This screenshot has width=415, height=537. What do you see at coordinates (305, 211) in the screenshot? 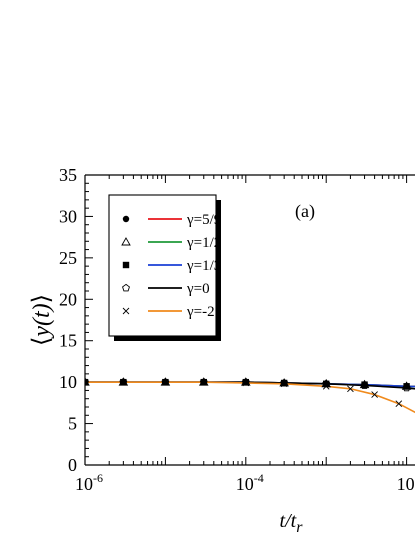
I see `panel-label: (a)` at bounding box center [305, 211].